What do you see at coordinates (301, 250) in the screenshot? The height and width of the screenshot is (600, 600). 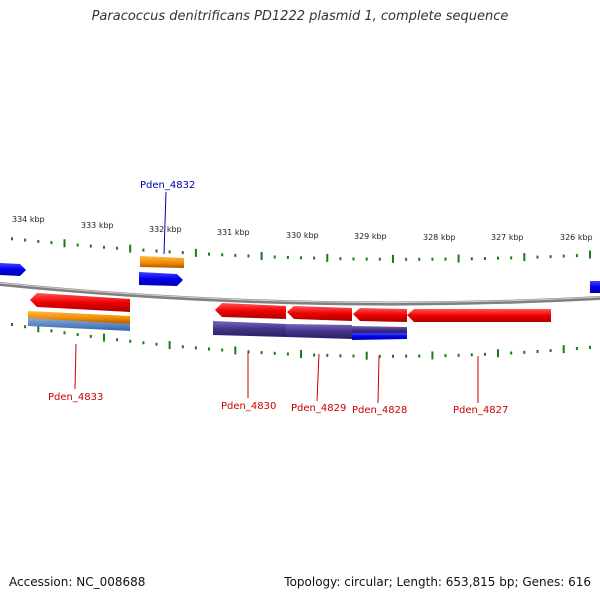 I see `outer-tick-ring` at bounding box center [301, 250].